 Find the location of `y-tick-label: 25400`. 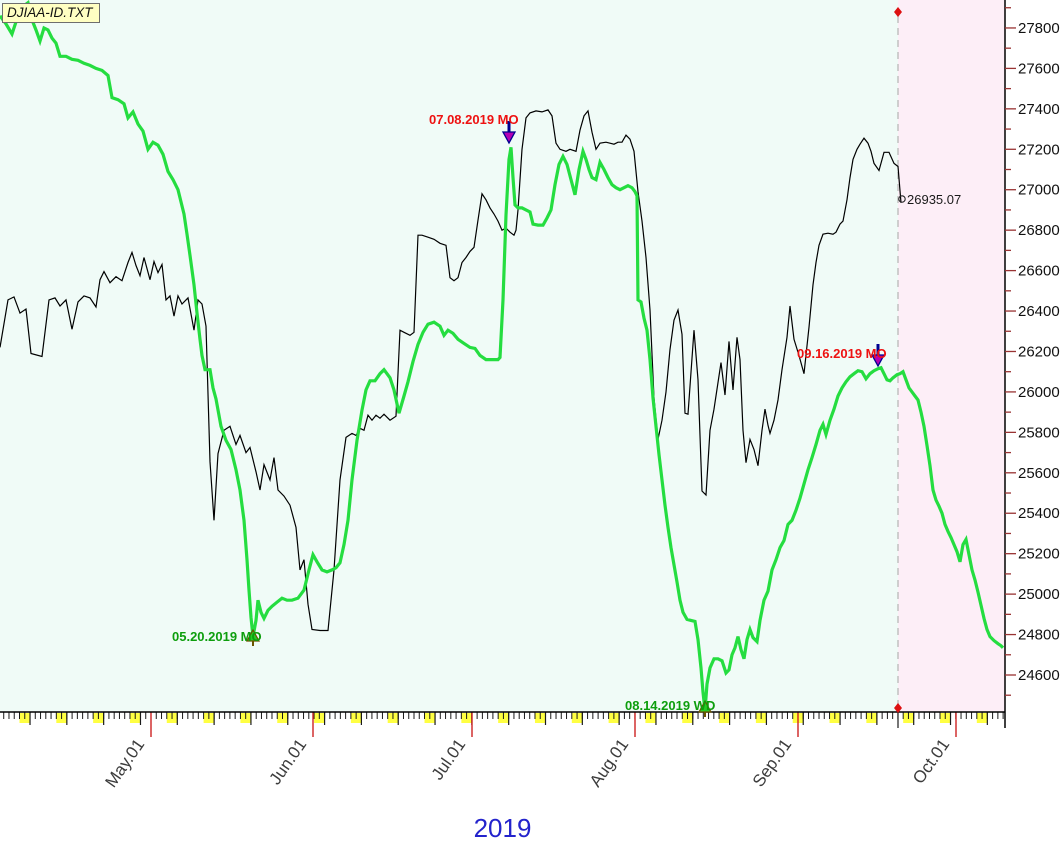

y-tick-label: 25400 is located at coordinates (1039, 513).